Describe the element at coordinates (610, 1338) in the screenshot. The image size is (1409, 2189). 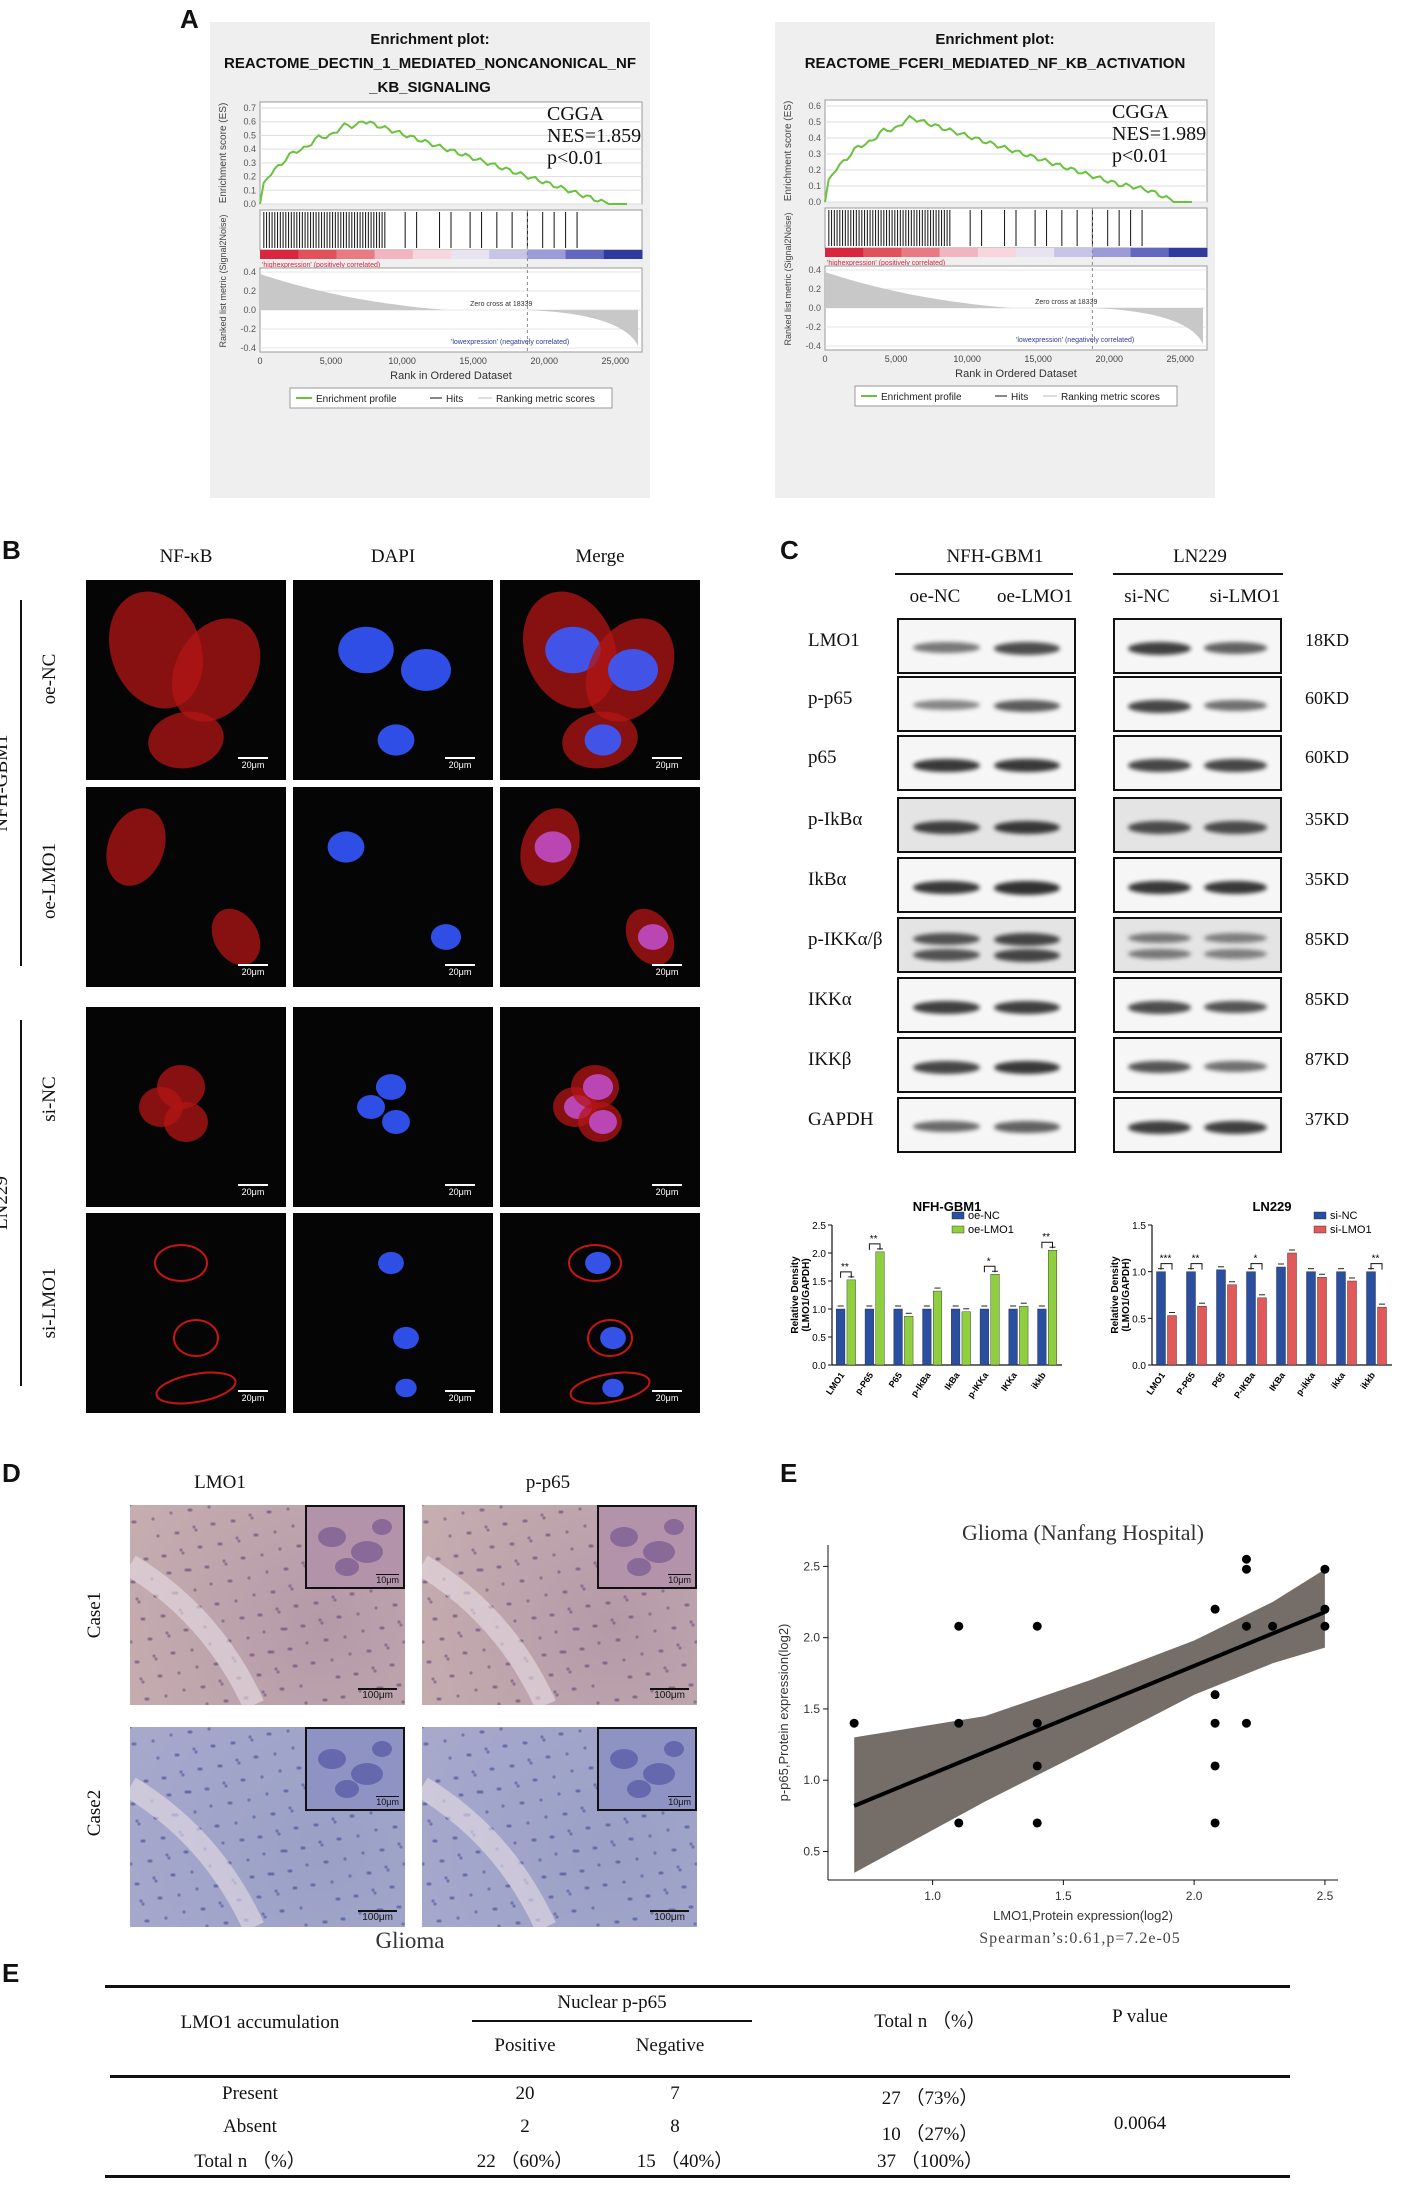
I see `cell-outline` at that location.